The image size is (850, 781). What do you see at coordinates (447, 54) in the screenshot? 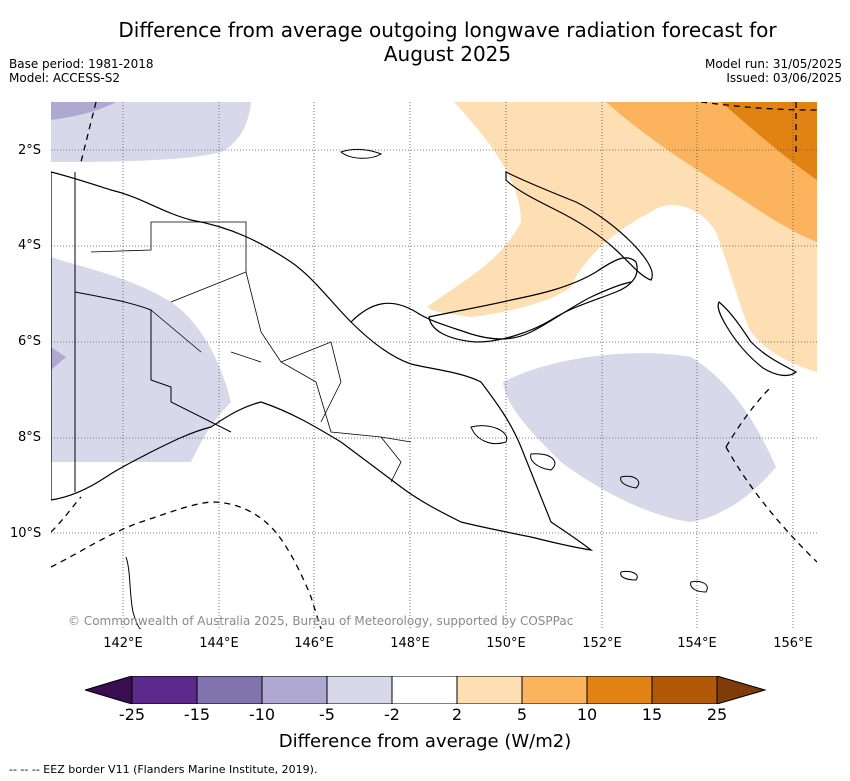
I see `title-line-2: August 2025` at bounding box center [447, 54].